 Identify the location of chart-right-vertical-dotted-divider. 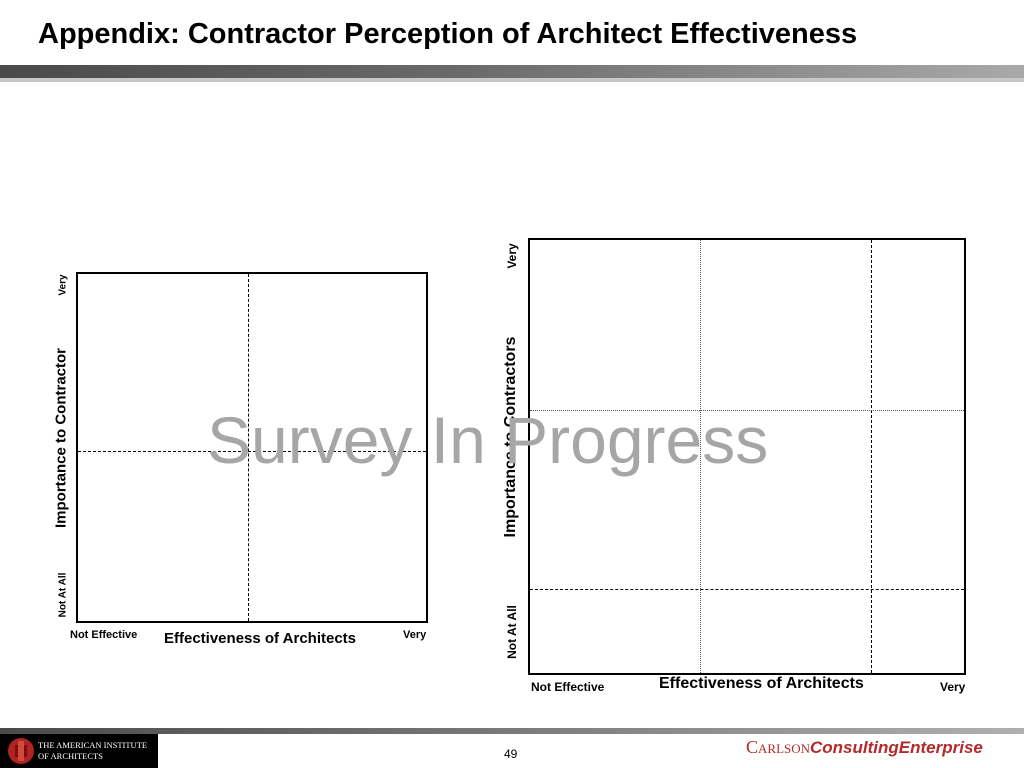
(700, 456).